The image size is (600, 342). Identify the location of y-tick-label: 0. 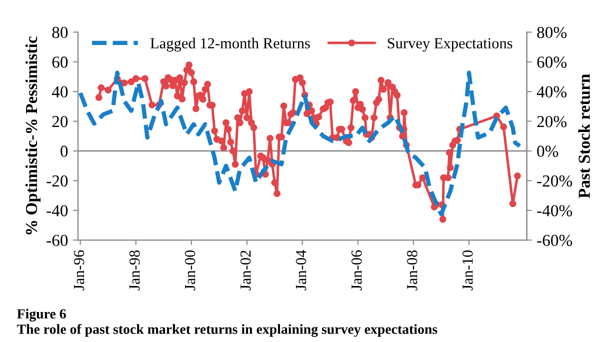
(64, 151).